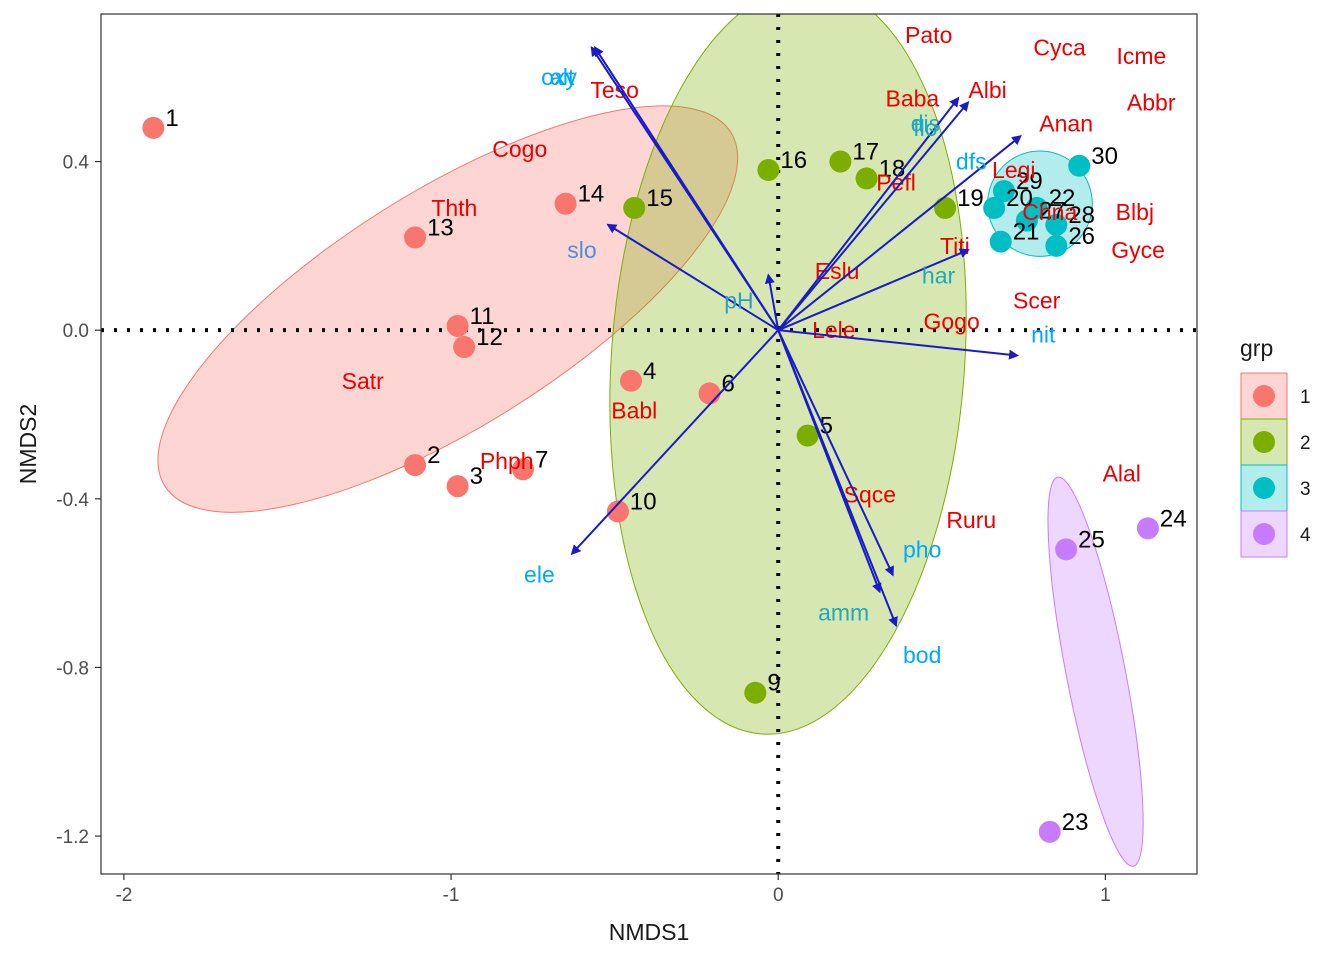 This screenshot has height=960, width=1344. I want to click on site-label-20: 20, so click(1019, 198).